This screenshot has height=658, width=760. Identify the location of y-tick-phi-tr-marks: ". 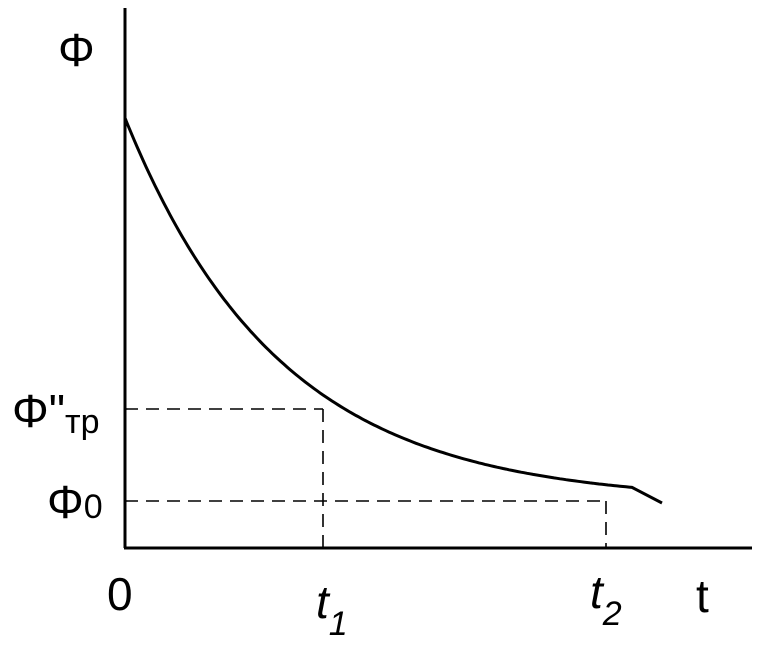
(57, 411).